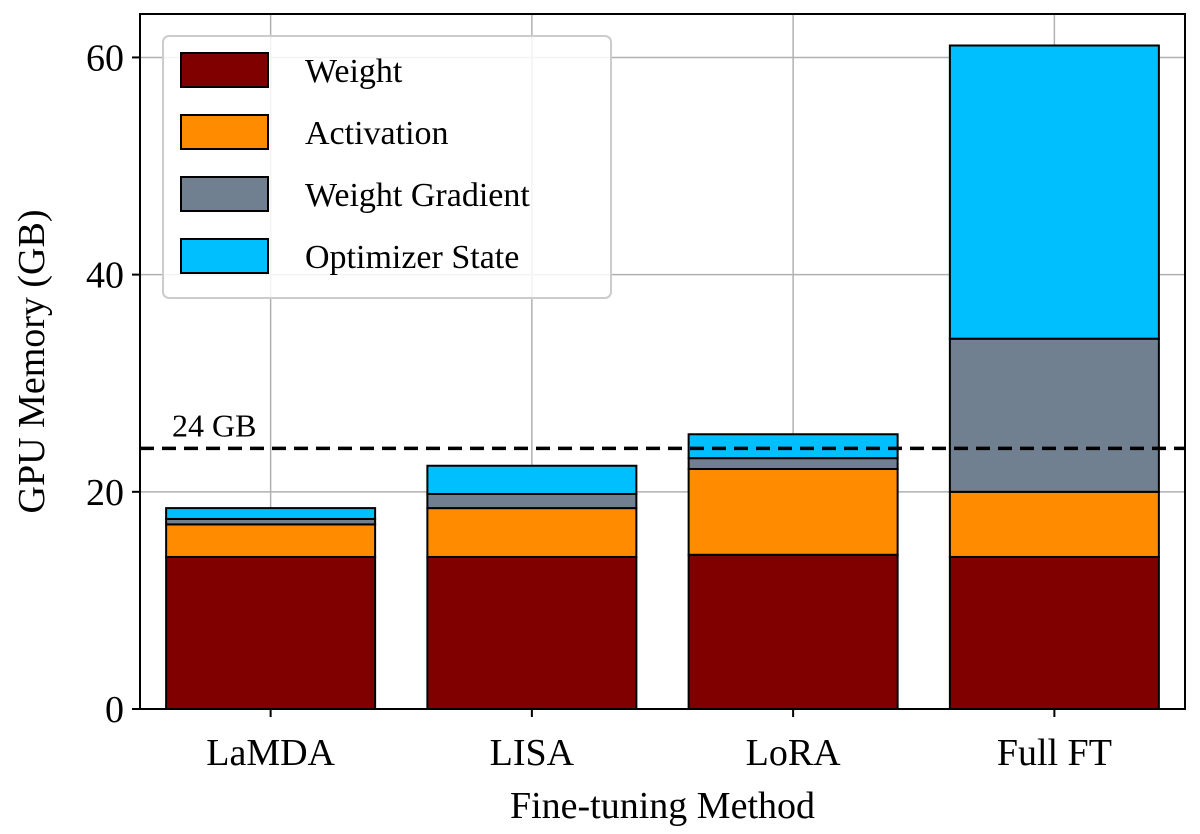  Describe the element at coordinates (105, 58) in the screenshot. I see `y-tick-label-60: 60` at that location.